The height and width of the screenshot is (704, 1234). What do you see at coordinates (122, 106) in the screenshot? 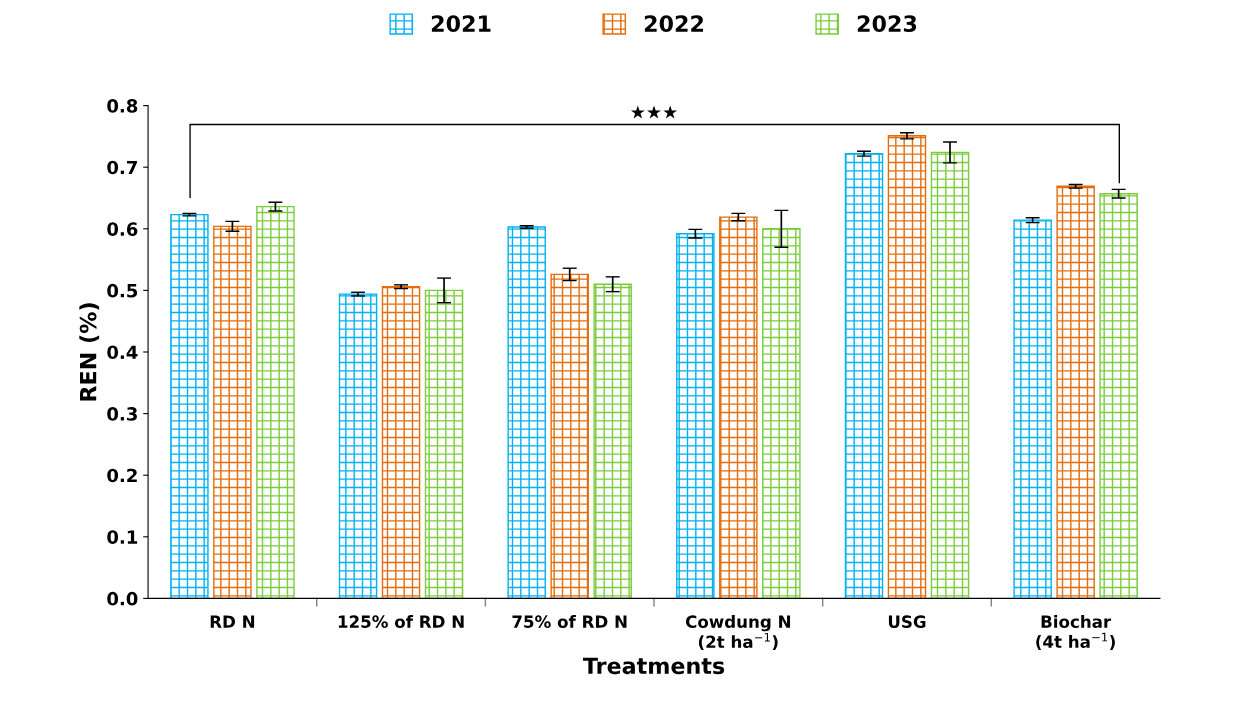
I see `y-tick-label: 0.8` at bounding box center [122, 106].